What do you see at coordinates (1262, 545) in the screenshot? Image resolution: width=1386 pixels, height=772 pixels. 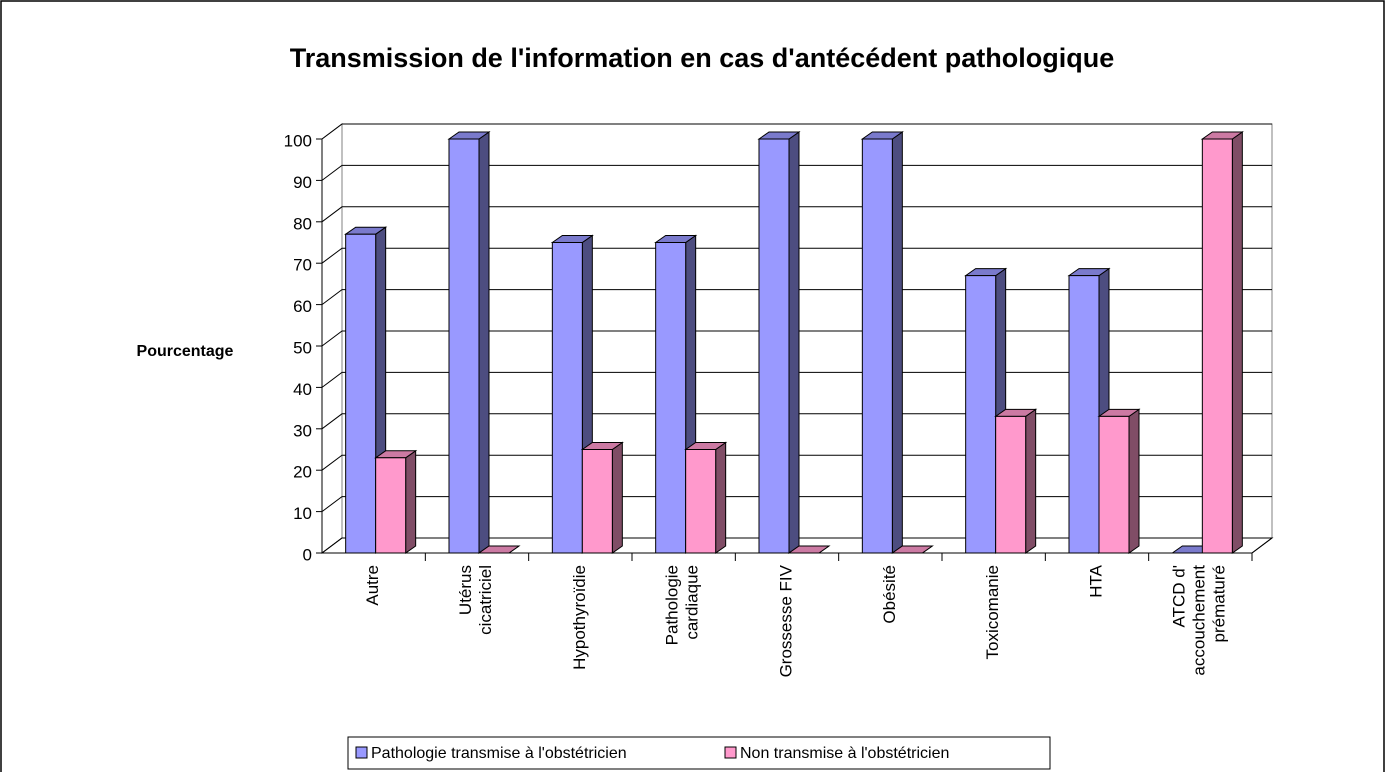 I see `floor-edge` at bounding box center [1262, 545].